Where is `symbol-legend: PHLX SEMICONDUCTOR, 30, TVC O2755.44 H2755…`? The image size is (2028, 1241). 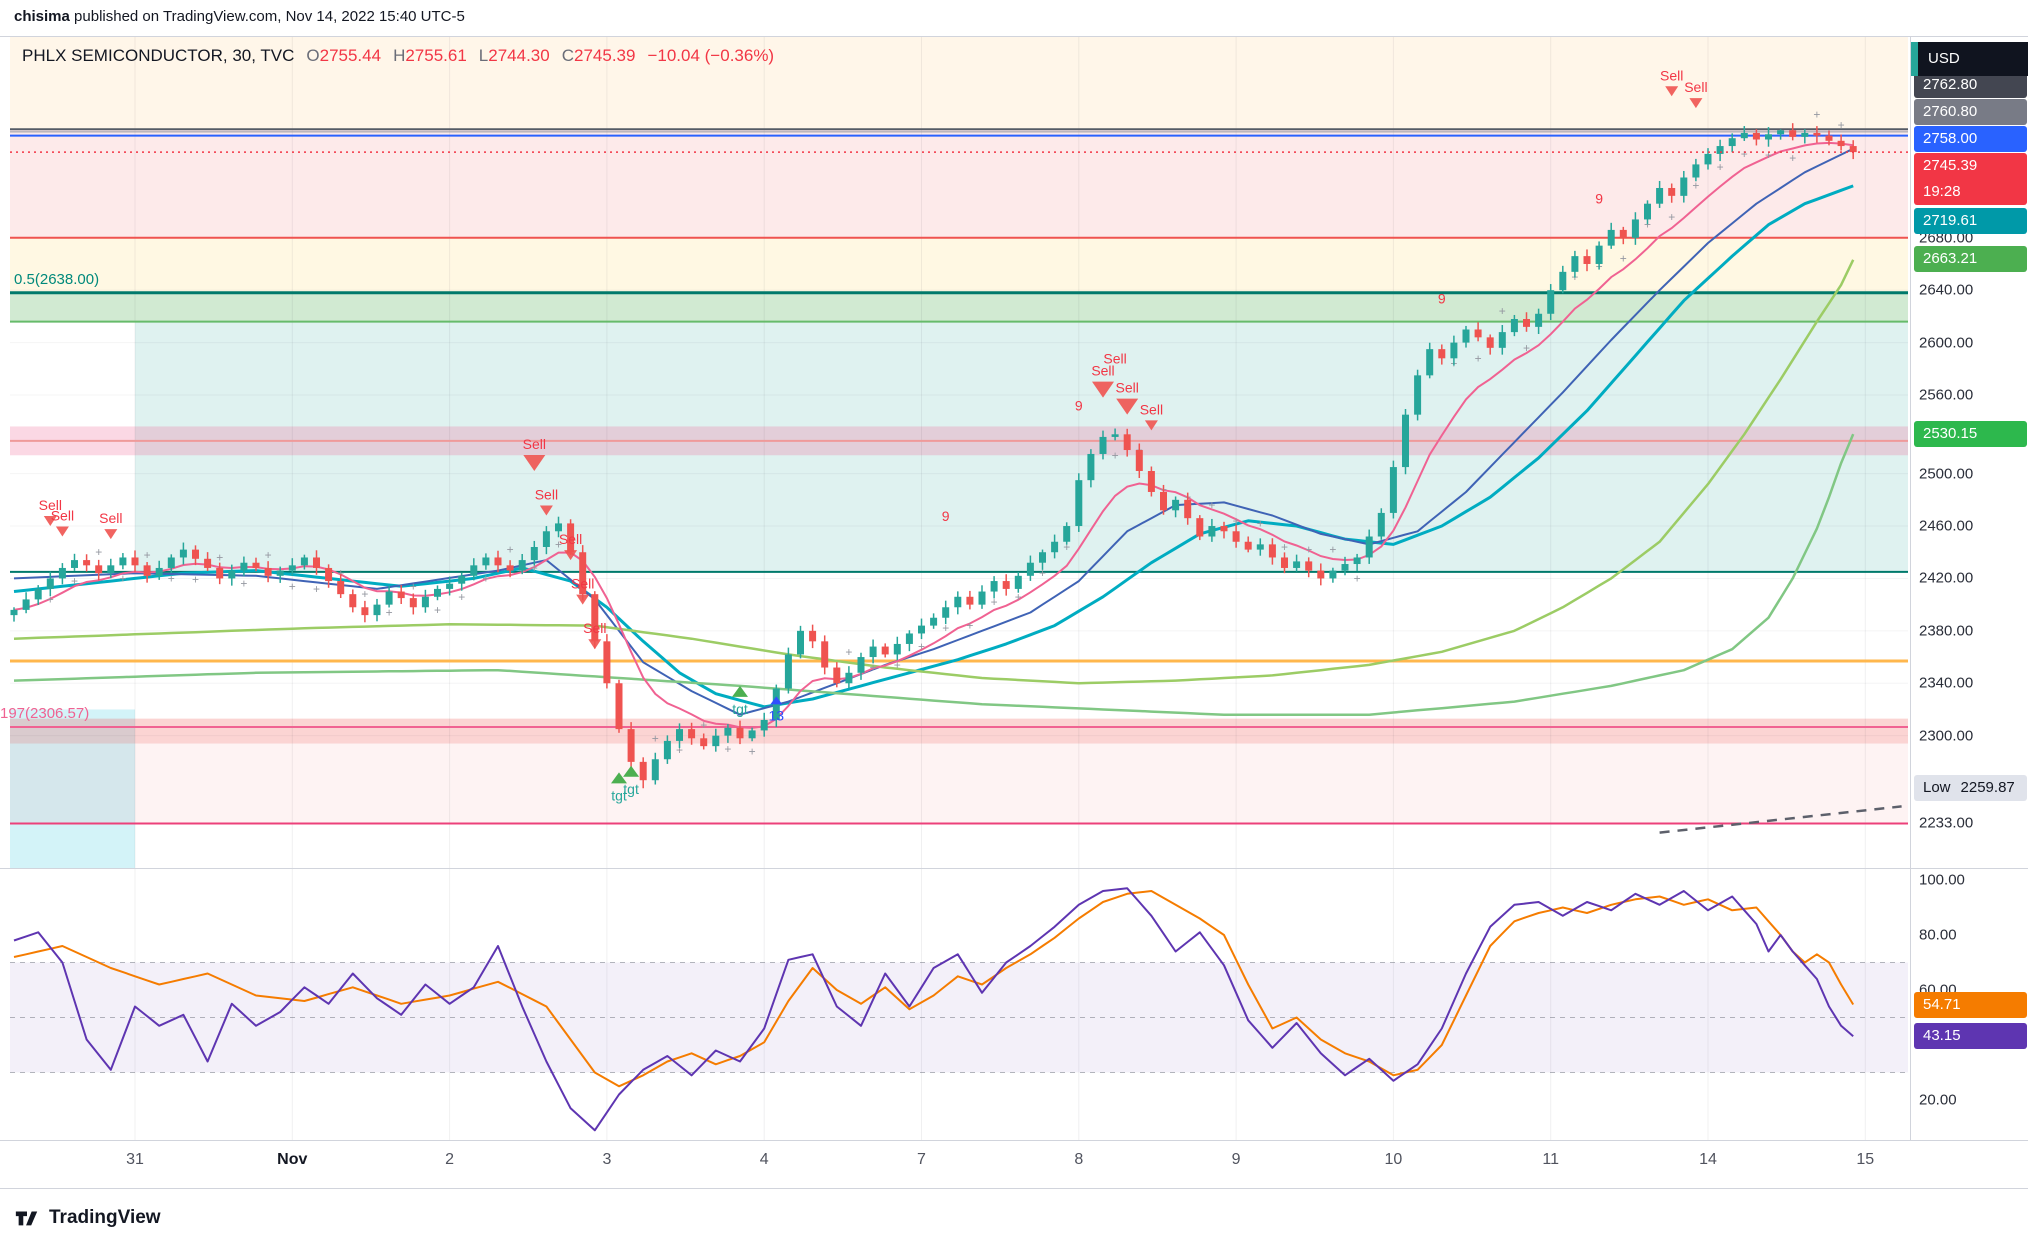
symbol-legend: PHLX SEMICONDUCTOR, 30, TVC O2755.44 H2755… is located at coordinates (398, 56).